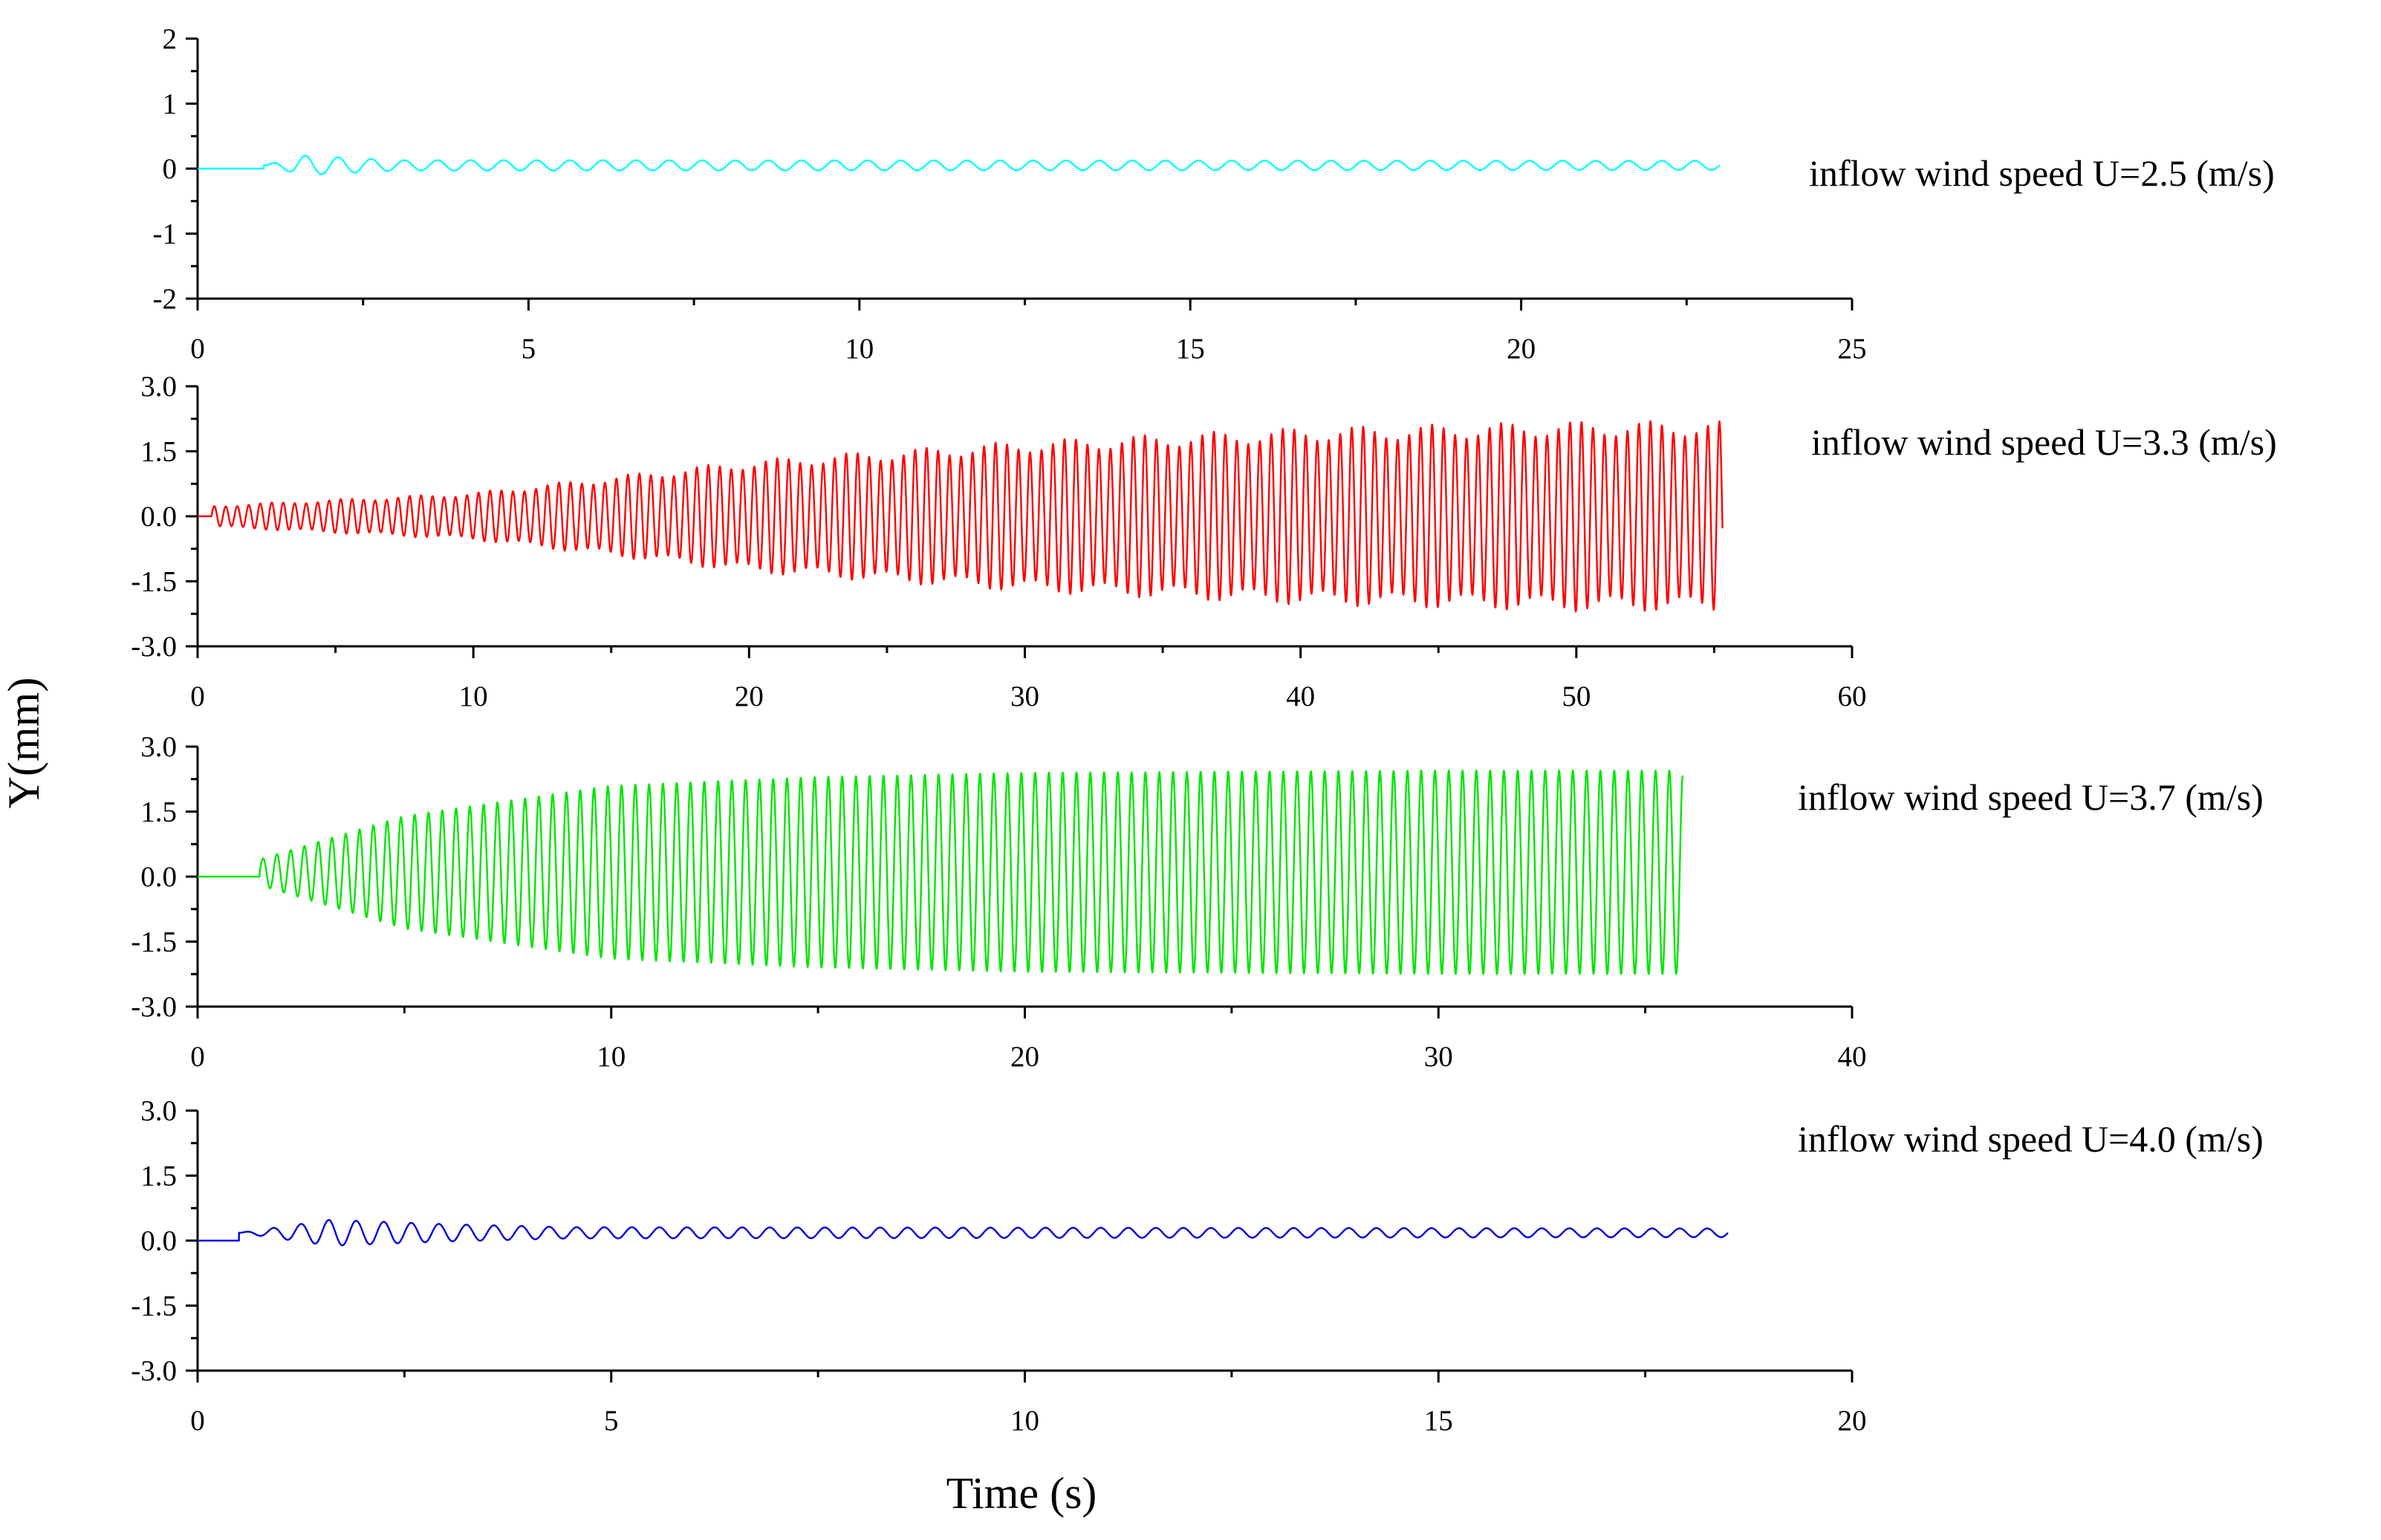 Image resolution: width=2381 pixels, height=1540 pixels. Describe the element at coordinates (1852, 696) in the screenshot. I see `x-tick-label: 60` at that location.